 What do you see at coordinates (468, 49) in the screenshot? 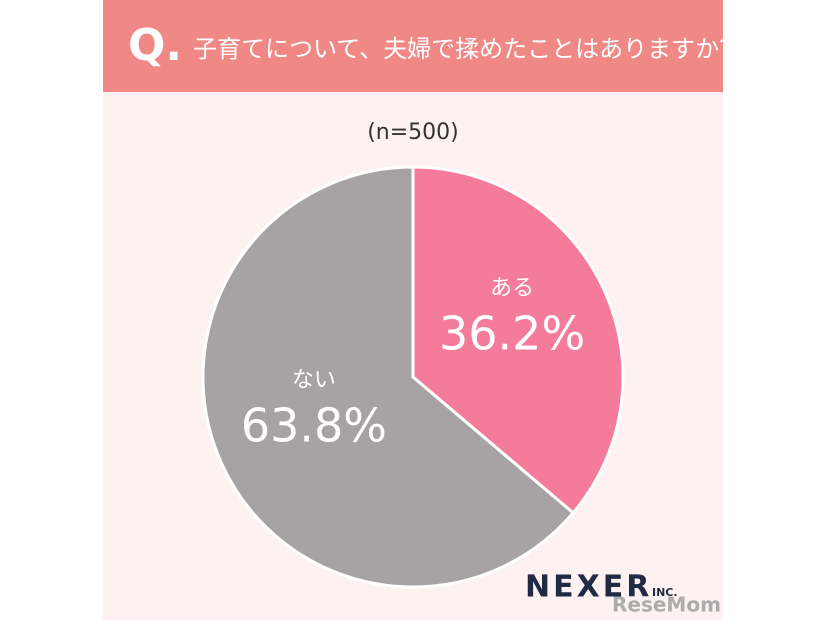
I see `chart-title: 子育てについて、夫婦で揉めたことはありますか？` at bounding box center [468, 49].